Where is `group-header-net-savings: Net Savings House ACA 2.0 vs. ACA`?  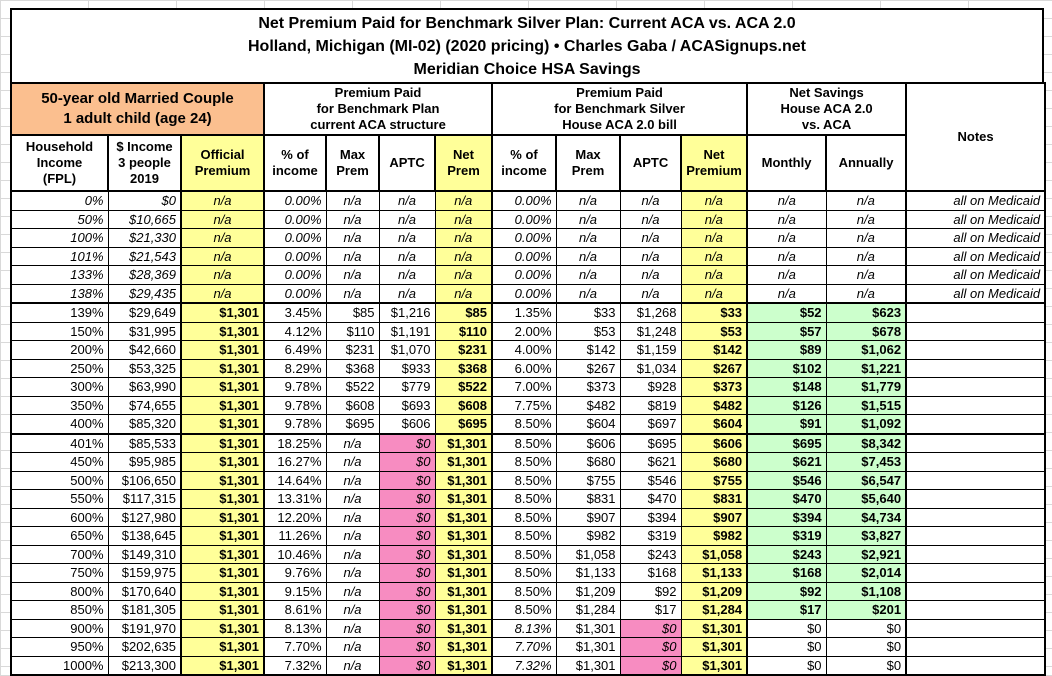
group-header-net-savings: Net Savings House ACA 2.0 vs. ACA is located at coordinates (827, 109).